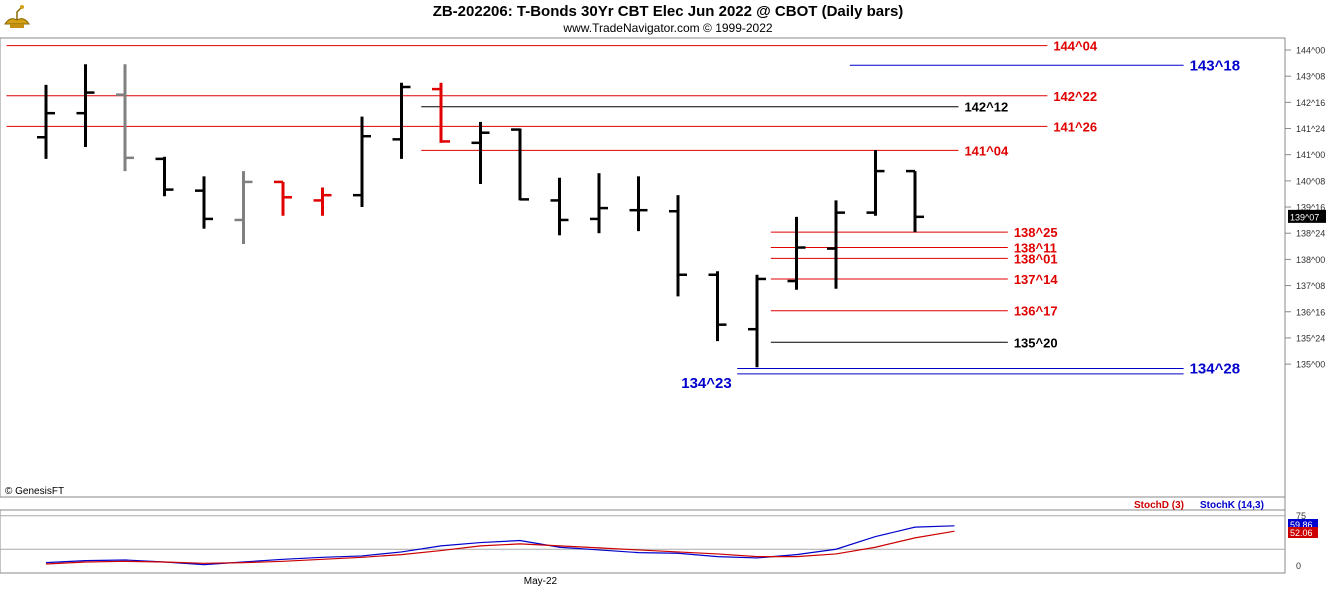  What do you see at coordinates (1310, 155) in the screenshot?
I see `y-tick-label: 141^00` at bounding box center [1310, 155].